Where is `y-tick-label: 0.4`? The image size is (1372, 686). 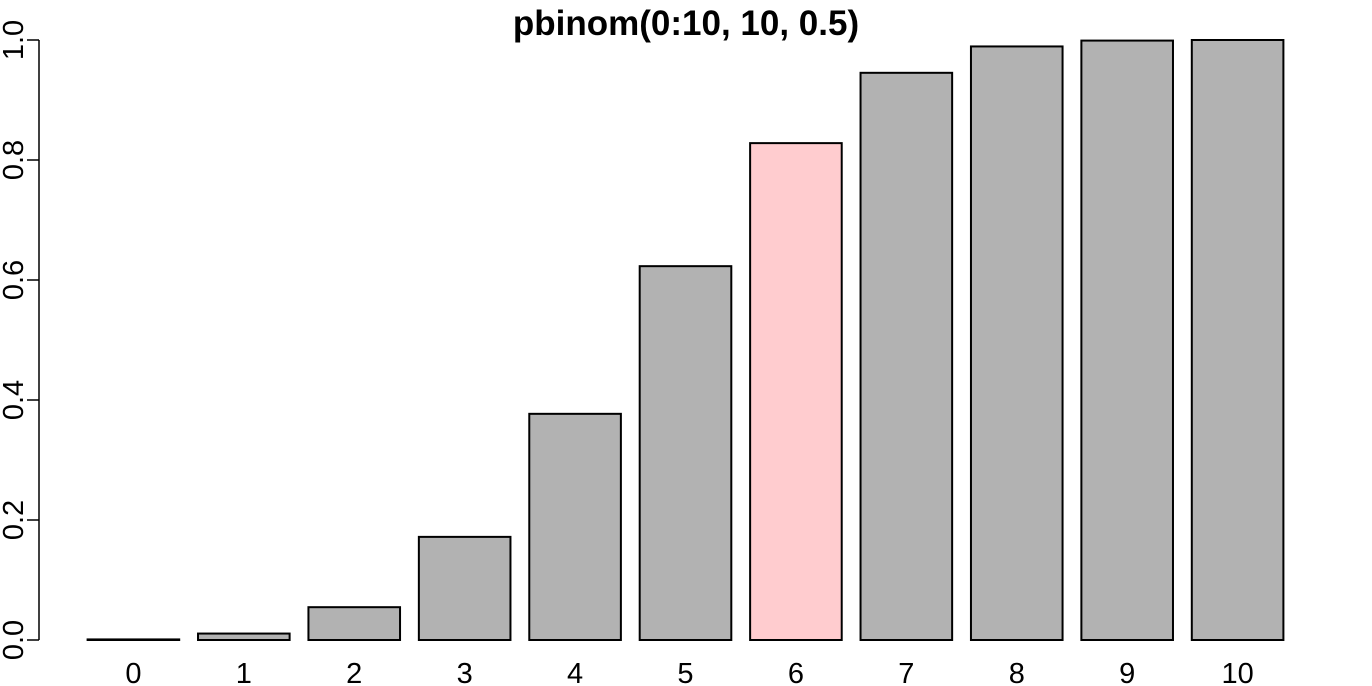 y-tick-label: 0.4 is located at coordinates (15, 400).